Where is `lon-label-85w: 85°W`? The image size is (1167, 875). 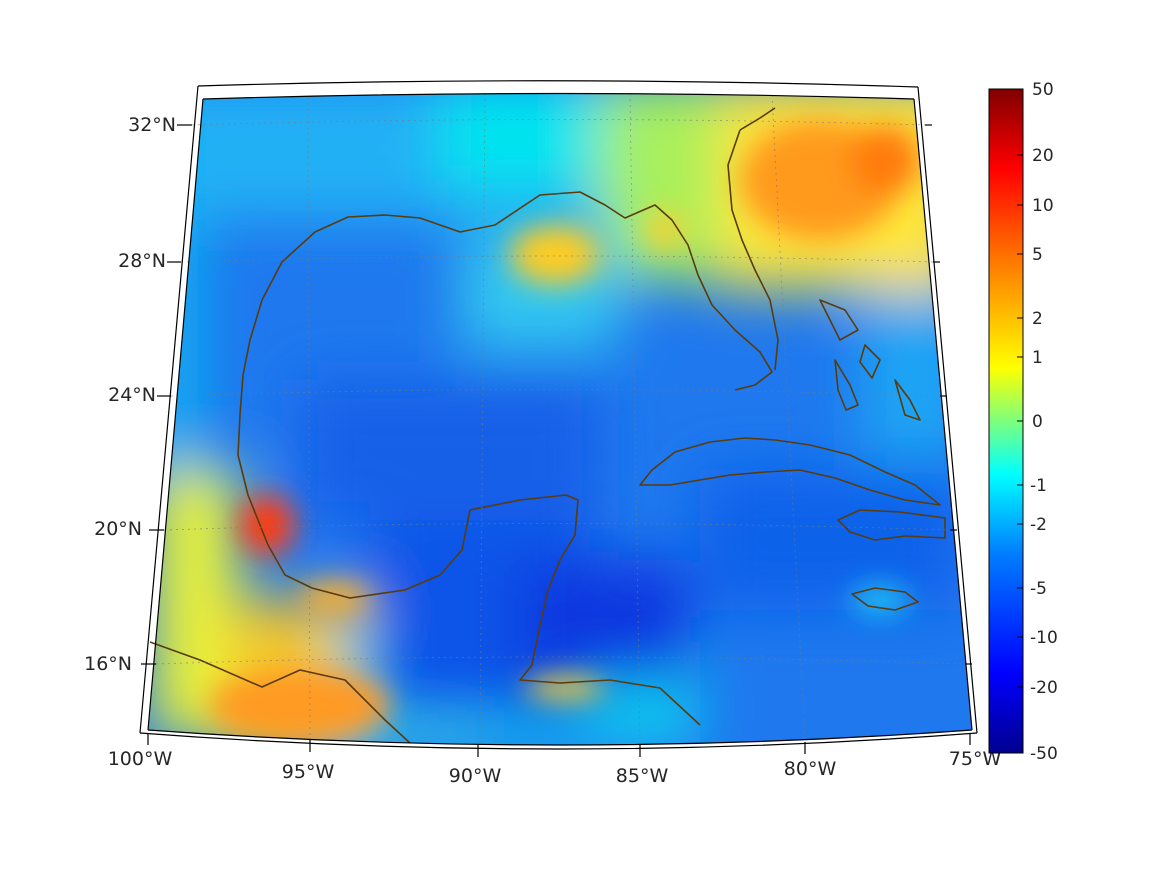
lon-label-85w: 85°W is located at coordinates (642, 776).